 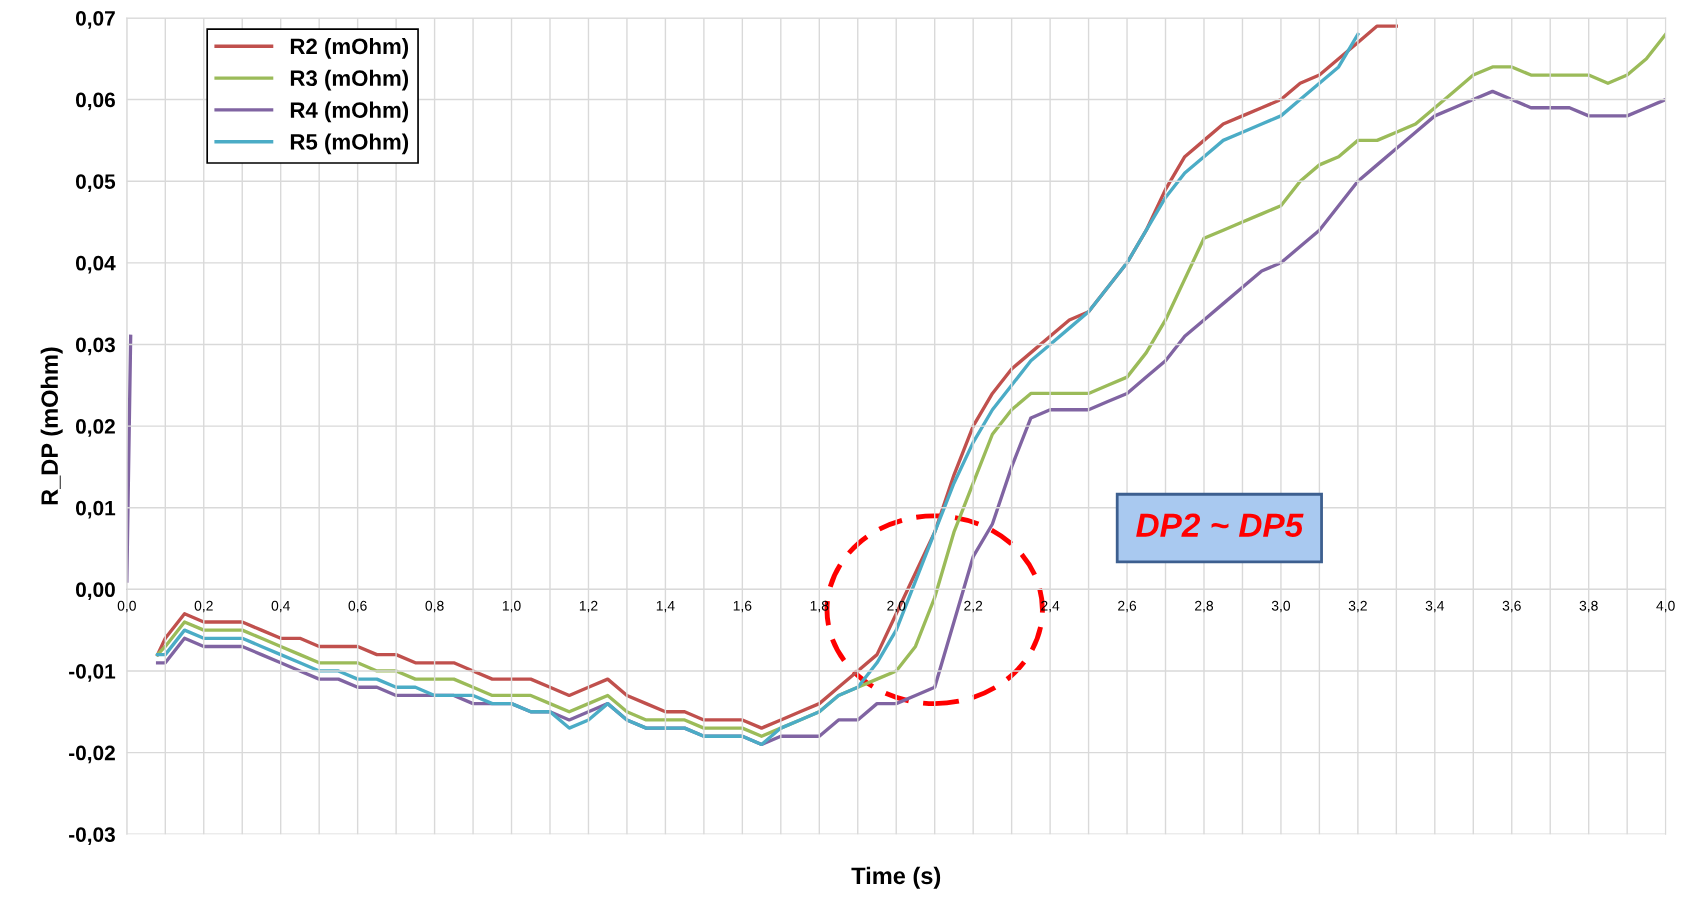 What do you see at coordinates (588, 606) in the screenshot?
I see `x-tick-label: 1,2` at bounding box center [588, 606].